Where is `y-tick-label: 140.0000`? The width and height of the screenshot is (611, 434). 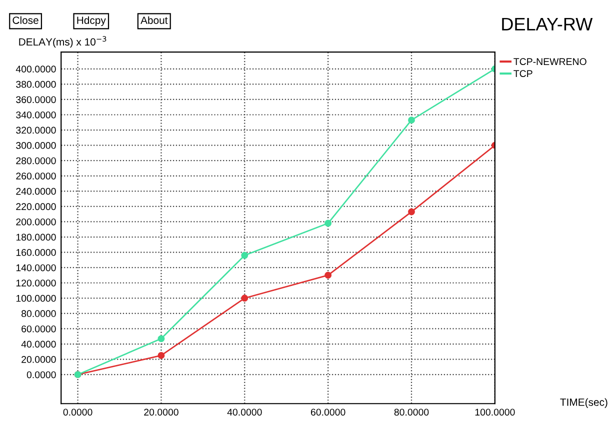 y-tick-label: 140.0000 is located at coordinates (36, 268).